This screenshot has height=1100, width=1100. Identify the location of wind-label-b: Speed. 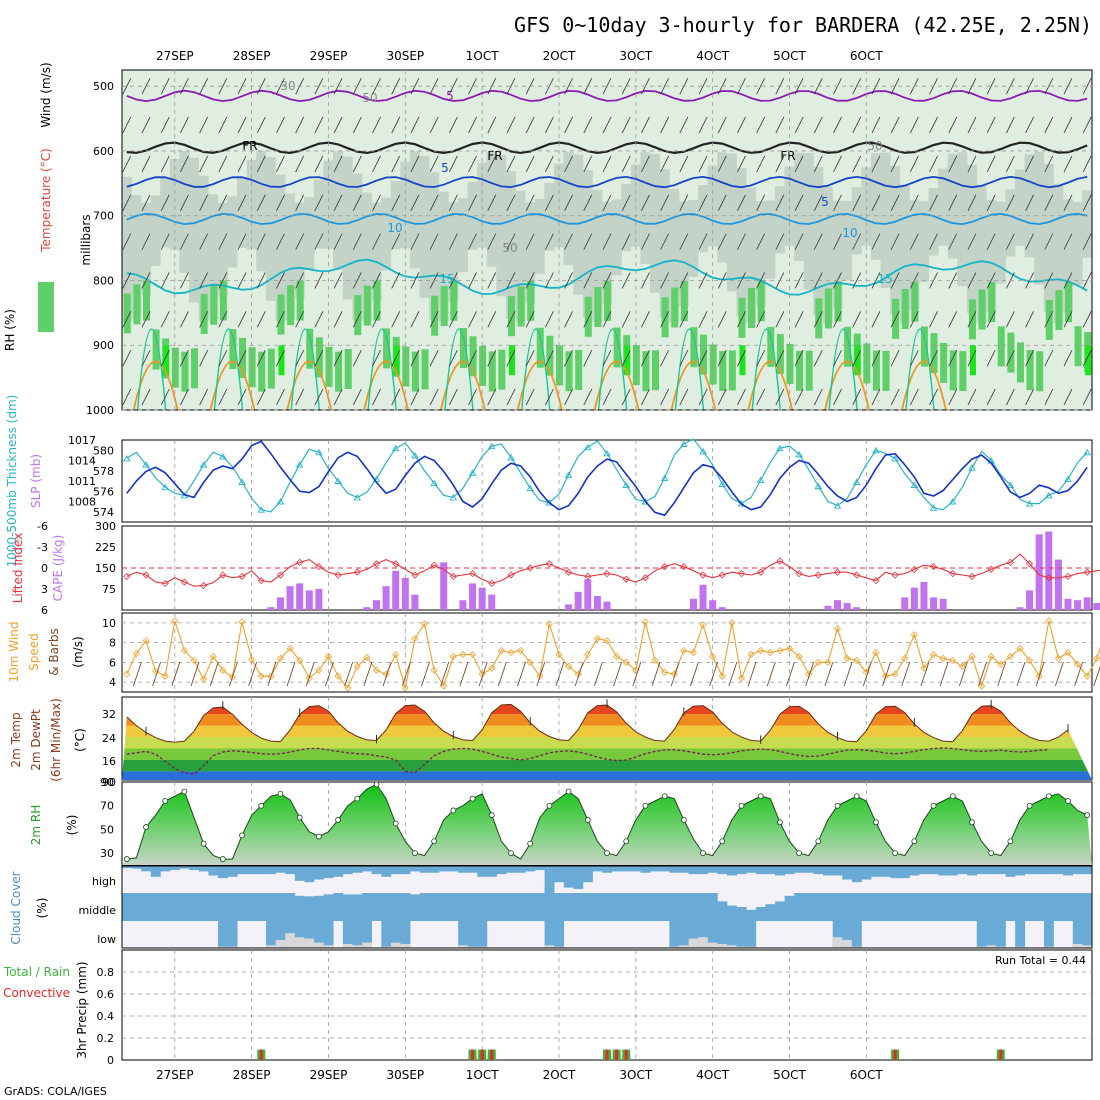
(34, 652).